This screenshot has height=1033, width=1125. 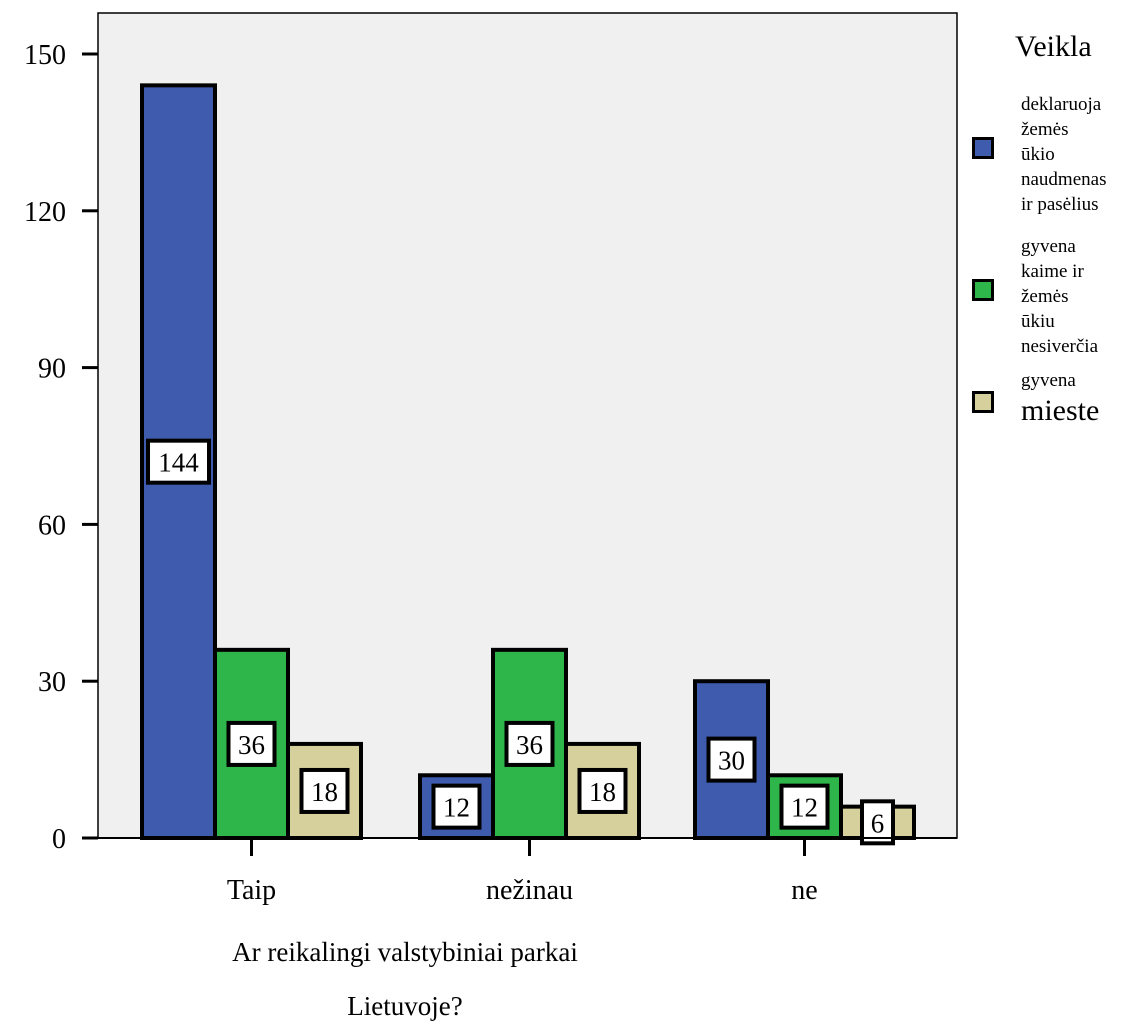 I want to click on legend-label: gyvena mieste, so click(x=1060, y=398).